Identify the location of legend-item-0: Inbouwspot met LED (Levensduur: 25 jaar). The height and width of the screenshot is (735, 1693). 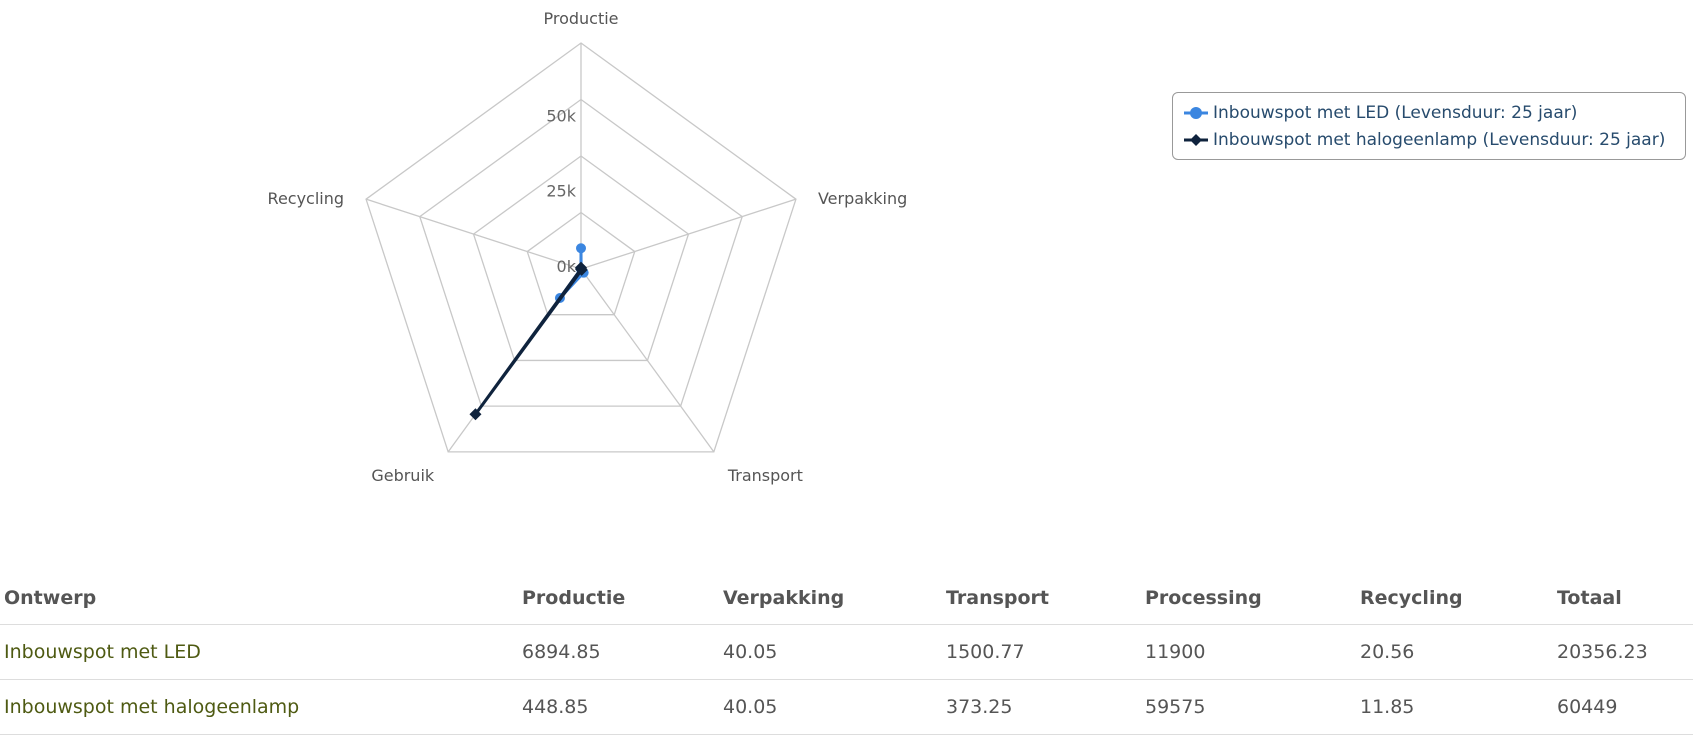
(1429, 112).